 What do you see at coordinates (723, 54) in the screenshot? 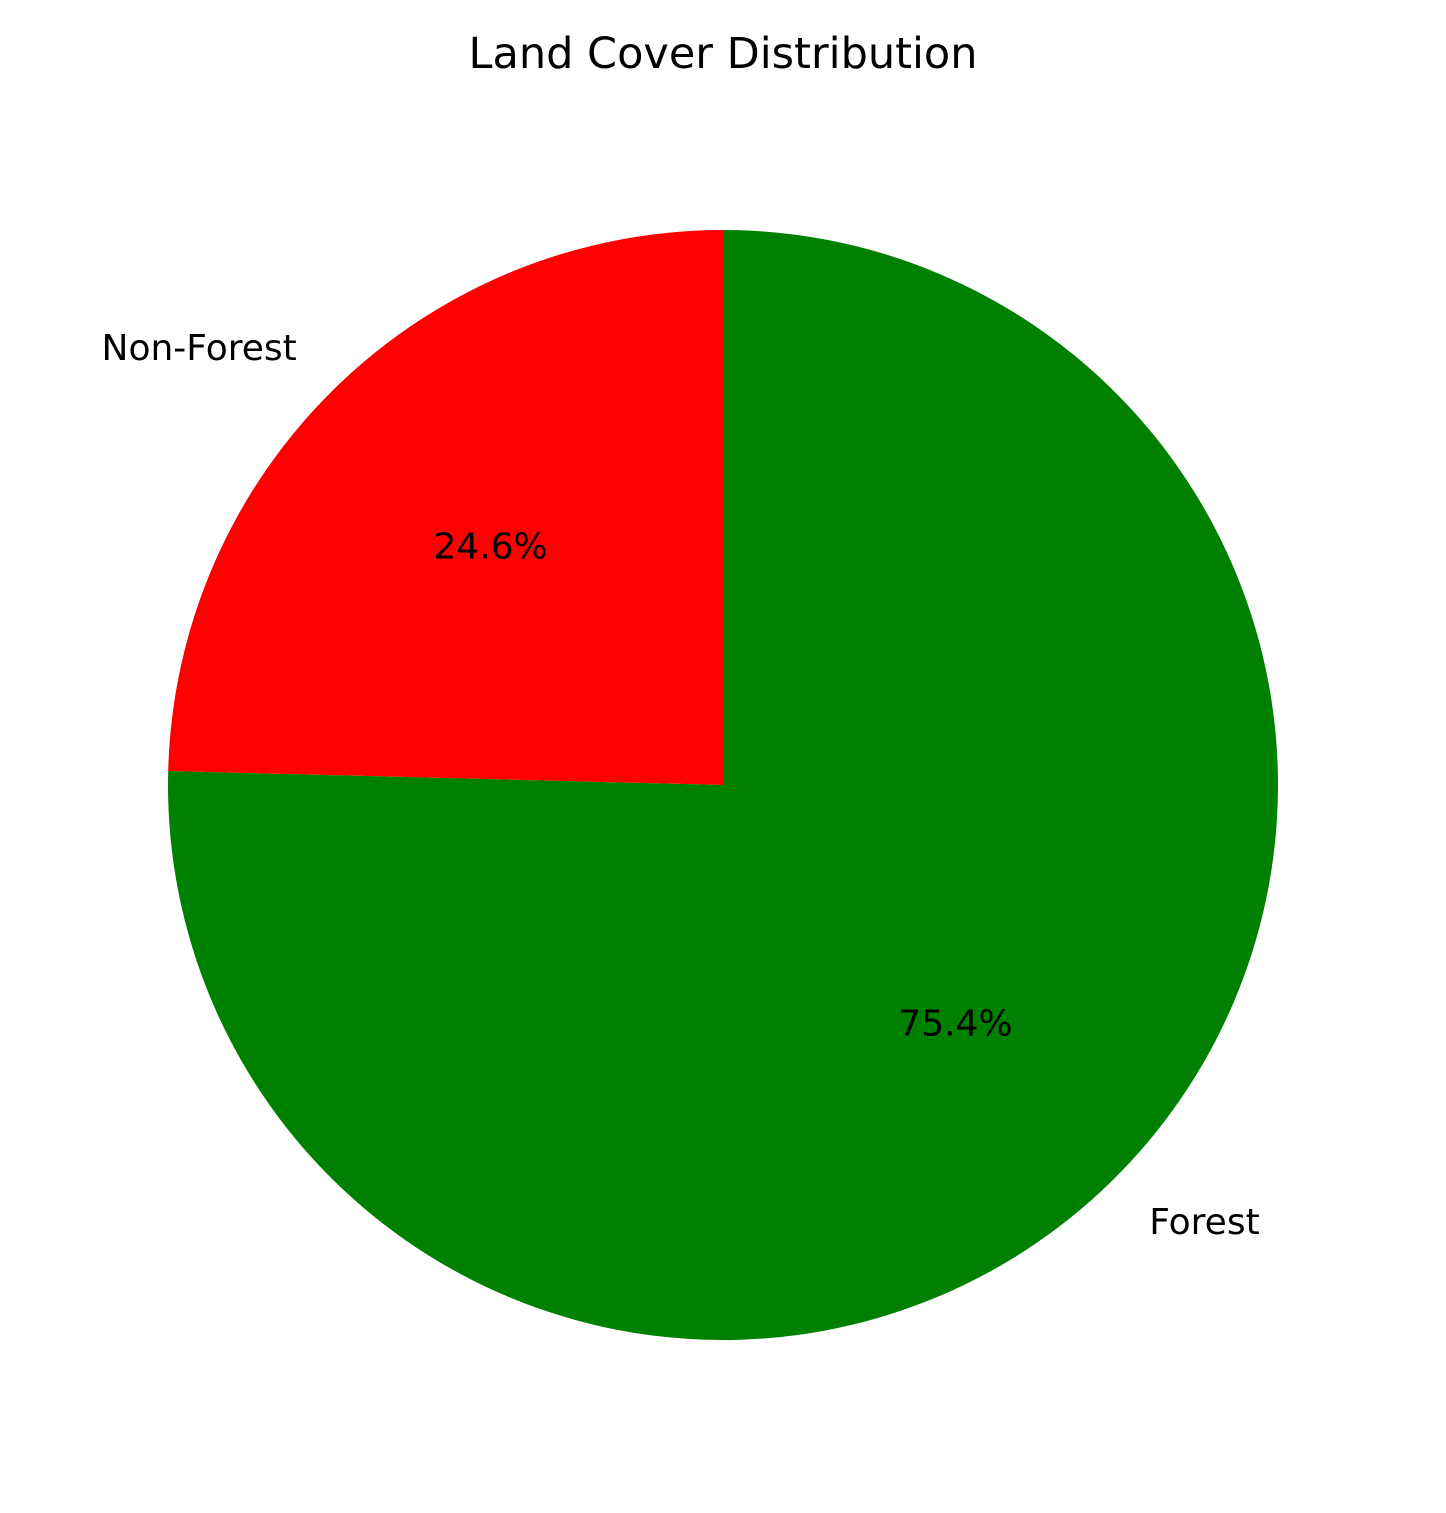
I see `chart-title: Land Cover Distribution` at bounding box center [723, 54].